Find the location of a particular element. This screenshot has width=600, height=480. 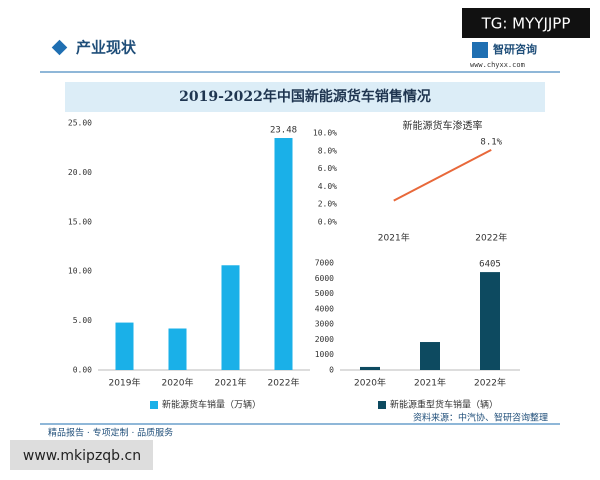

section-title: 产业现状 is located at coordinates (106, 48).